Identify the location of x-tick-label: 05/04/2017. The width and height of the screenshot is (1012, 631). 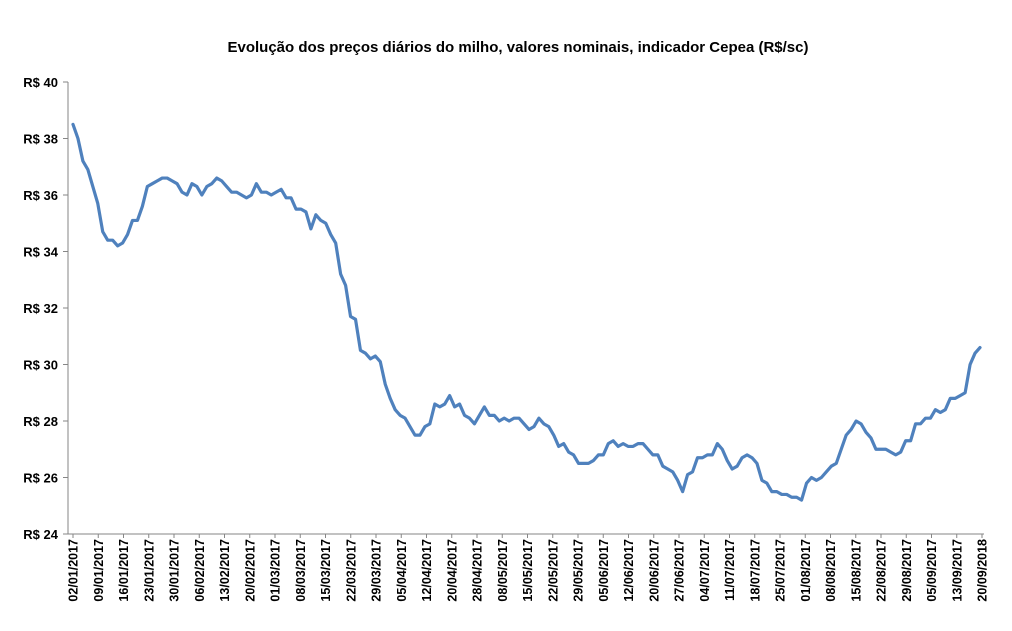
(402, 570).